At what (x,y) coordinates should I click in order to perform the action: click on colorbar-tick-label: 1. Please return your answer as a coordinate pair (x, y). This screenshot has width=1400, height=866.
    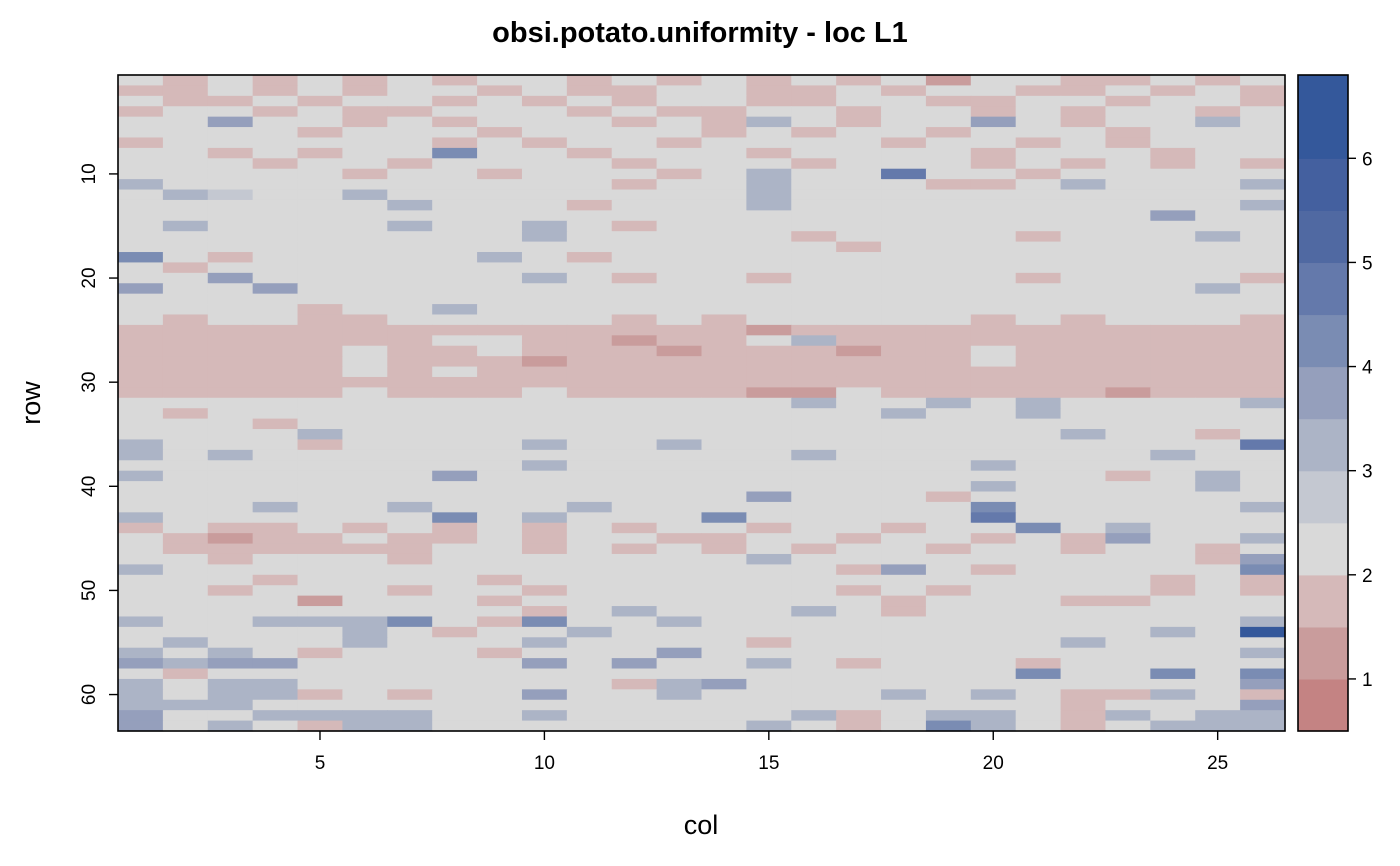
    Looking at the image, I should click on (1367, 680).